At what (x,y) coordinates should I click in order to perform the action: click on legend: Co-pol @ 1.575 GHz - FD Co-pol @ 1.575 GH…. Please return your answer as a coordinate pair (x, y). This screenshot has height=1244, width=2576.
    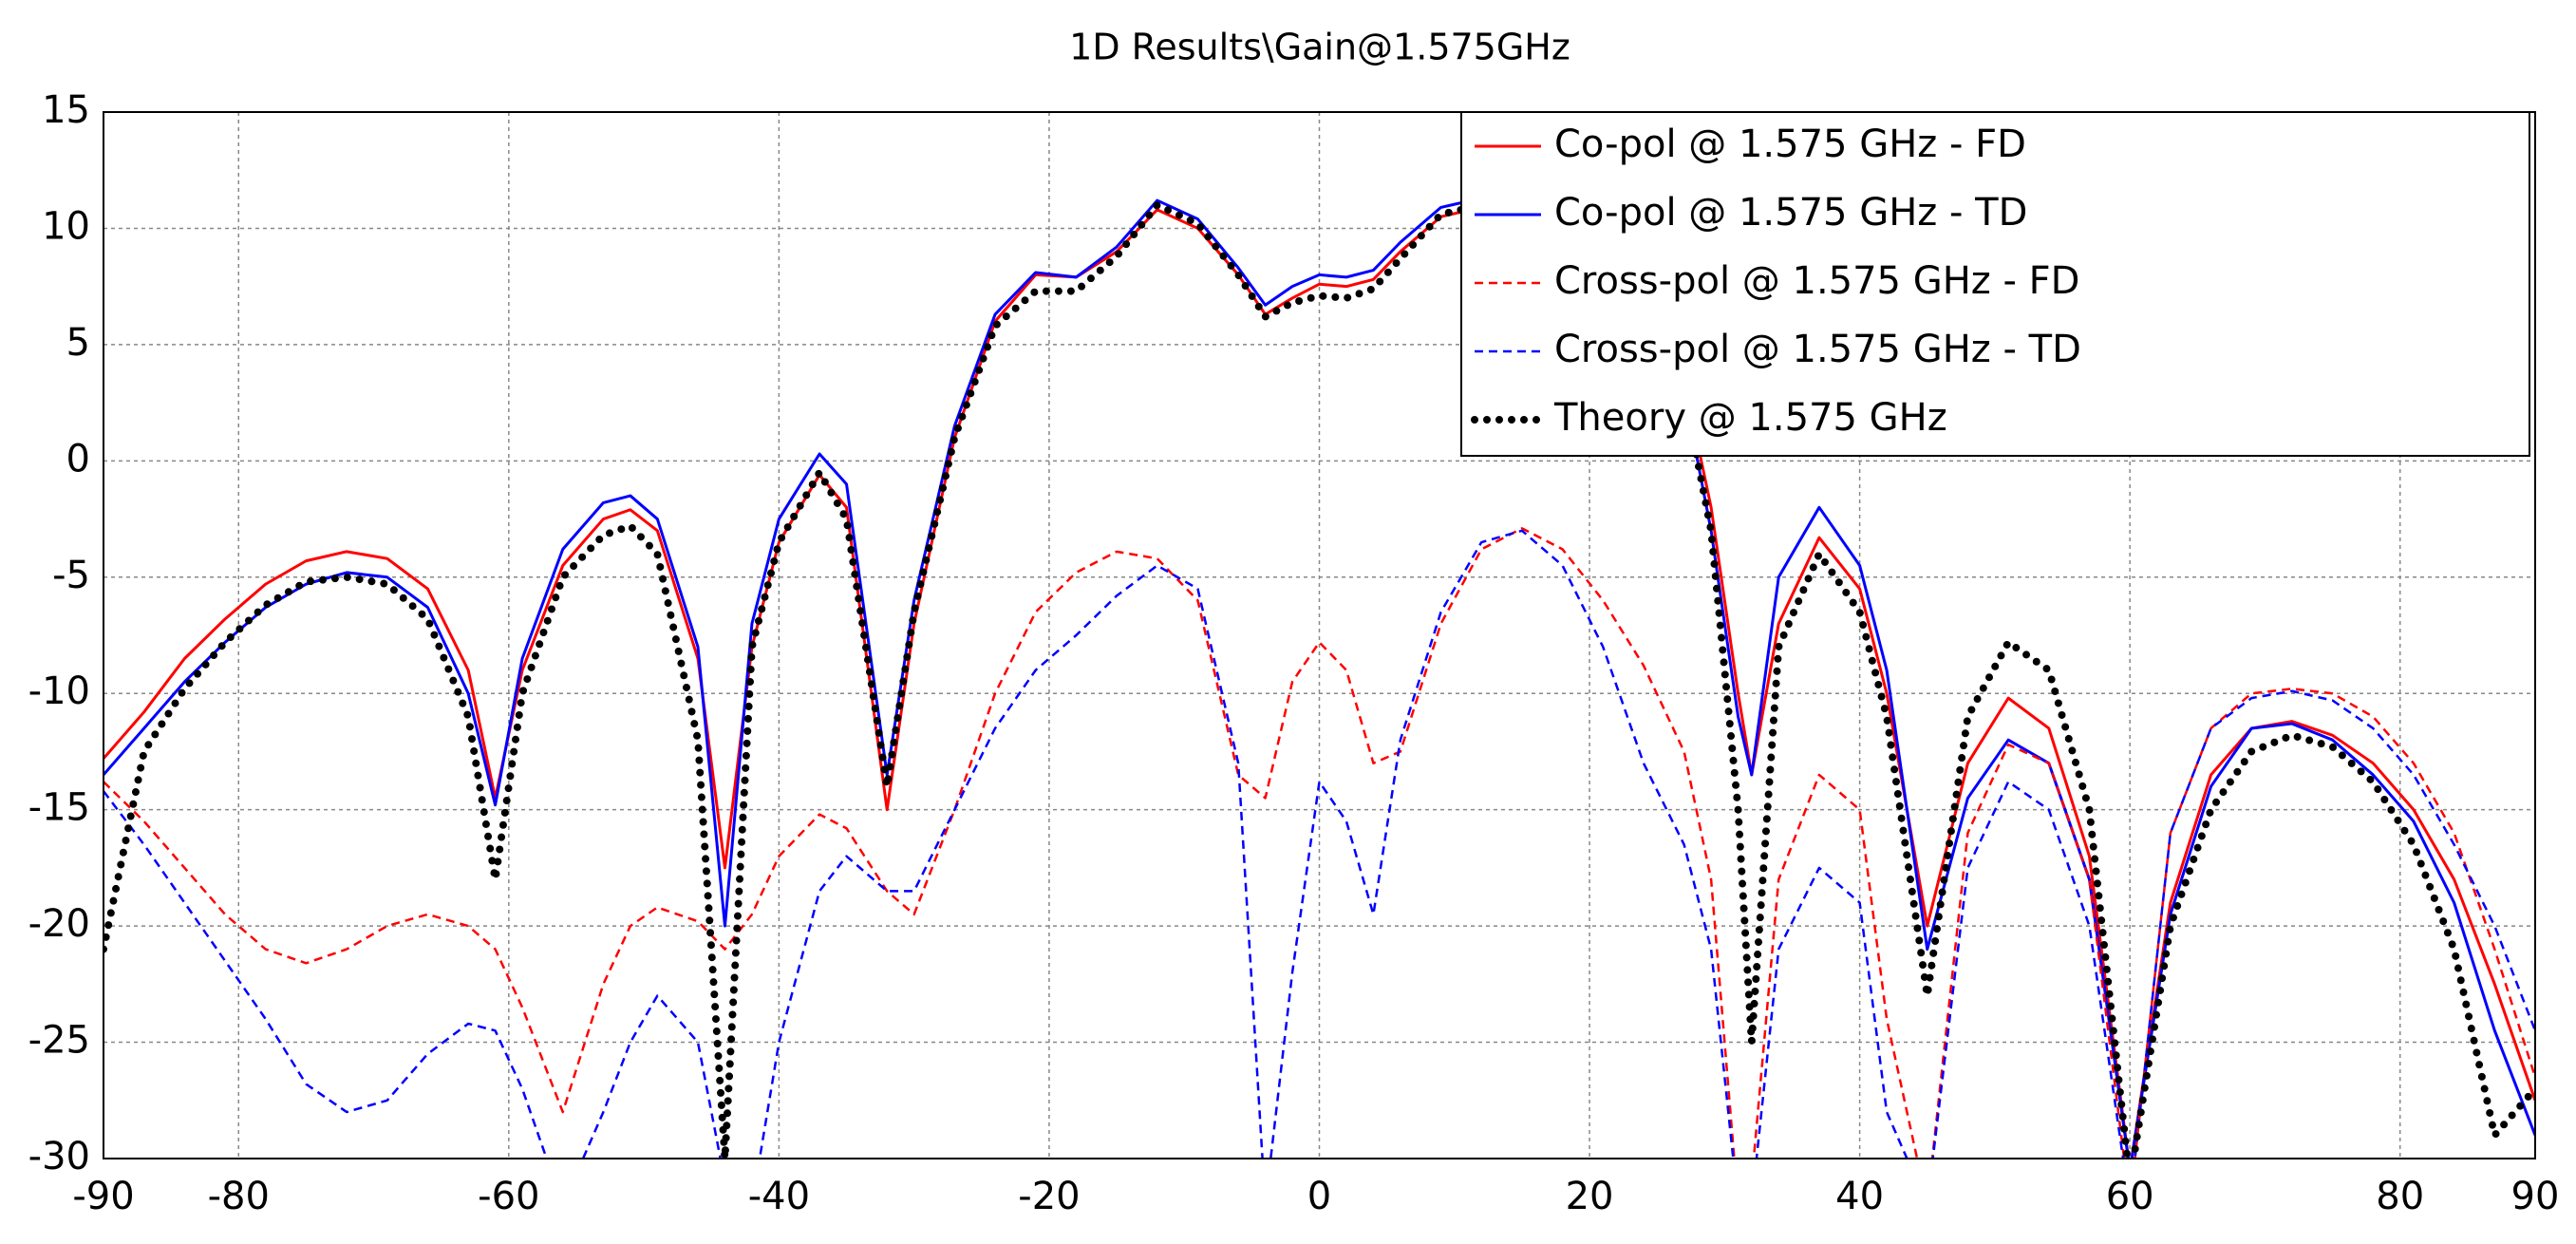
    Looking at the image, I should click on (1995, 284).